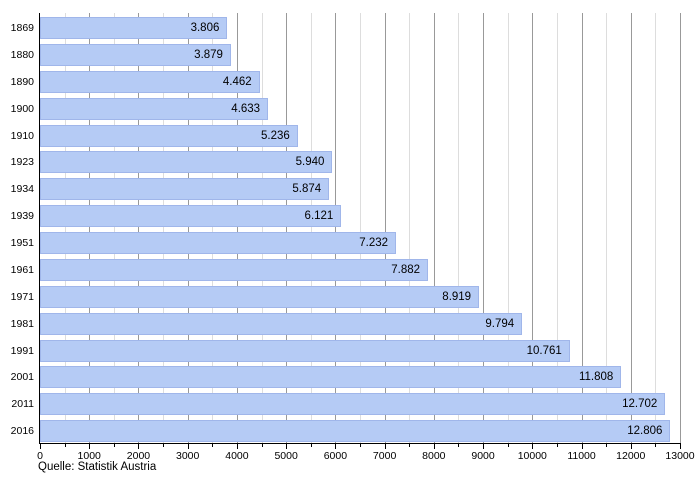  I want to click on bar-row: 3.806, so click(360, 28).